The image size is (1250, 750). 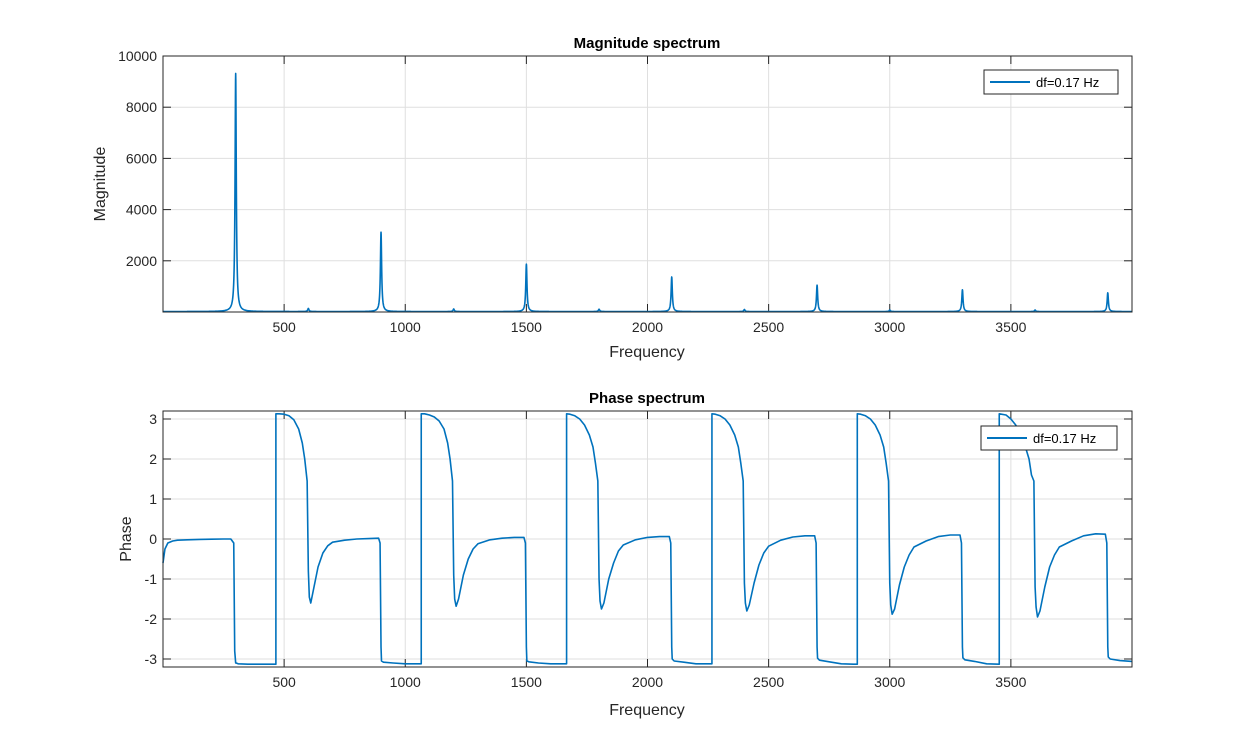 What do you see at coordinates (284, 682) in the screenshot?
I see `phase-xtick-label-0: 500` at bounding box center [284, 682].